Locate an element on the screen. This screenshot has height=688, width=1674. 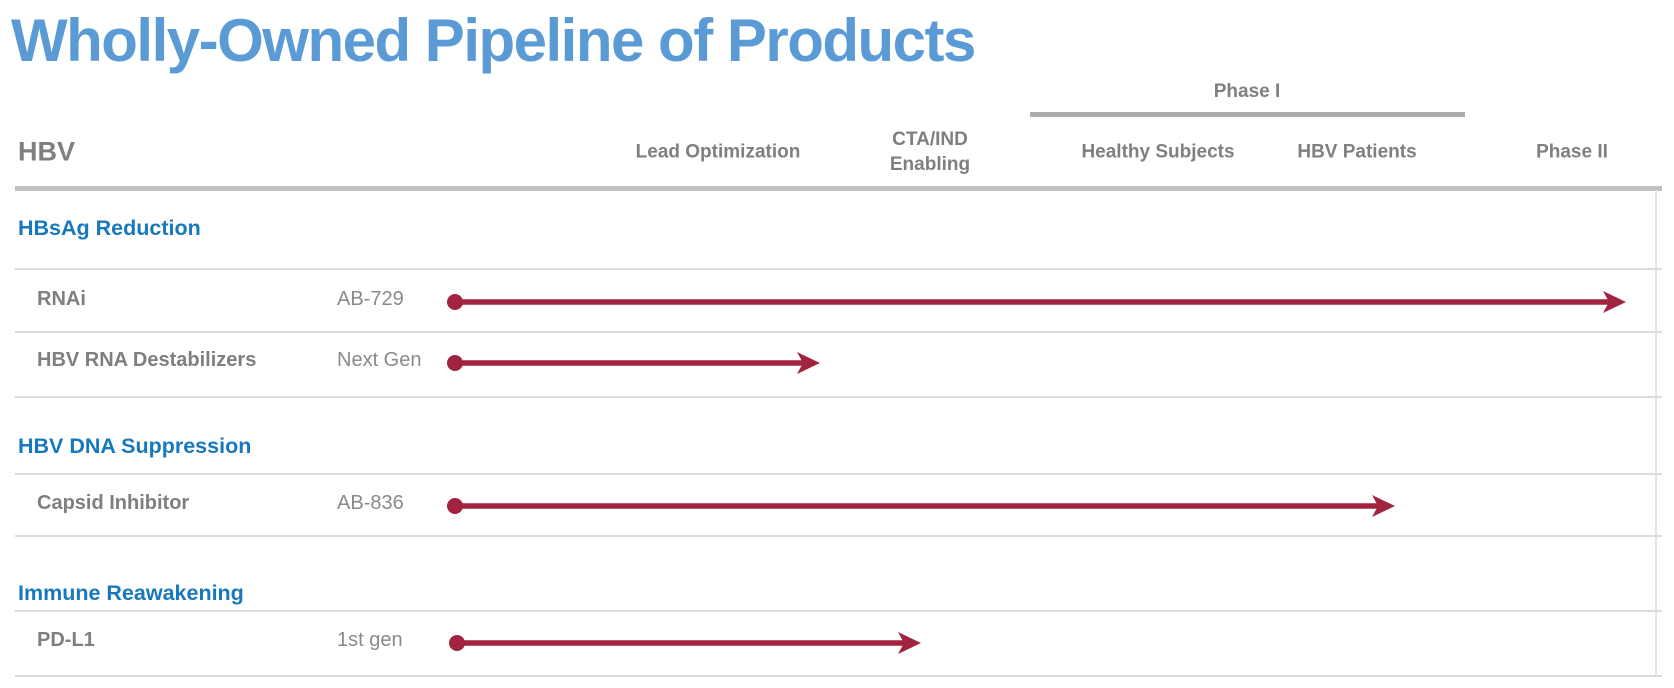
header-underline is located at coordinates (838, 188).